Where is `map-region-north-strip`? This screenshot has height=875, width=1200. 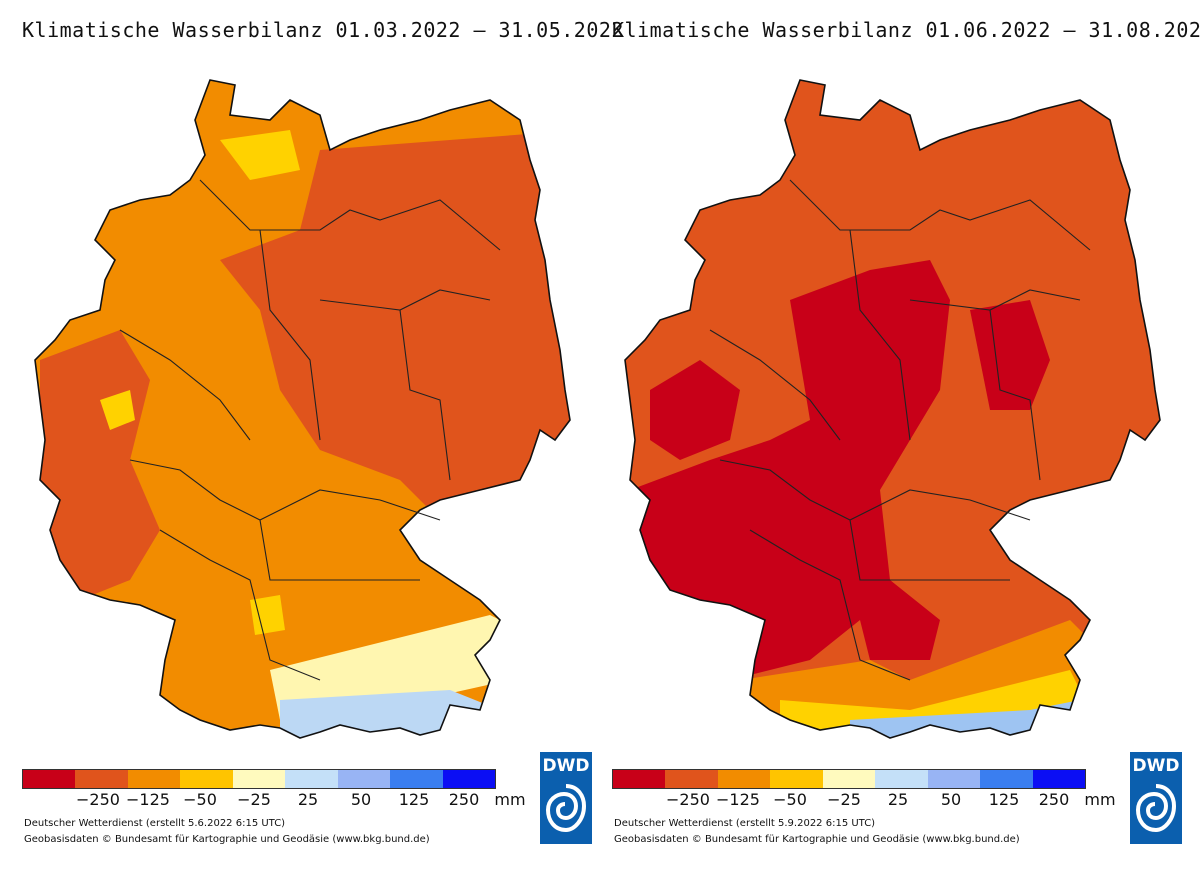 map-region-north-strip is located at coordinates (260, 155).